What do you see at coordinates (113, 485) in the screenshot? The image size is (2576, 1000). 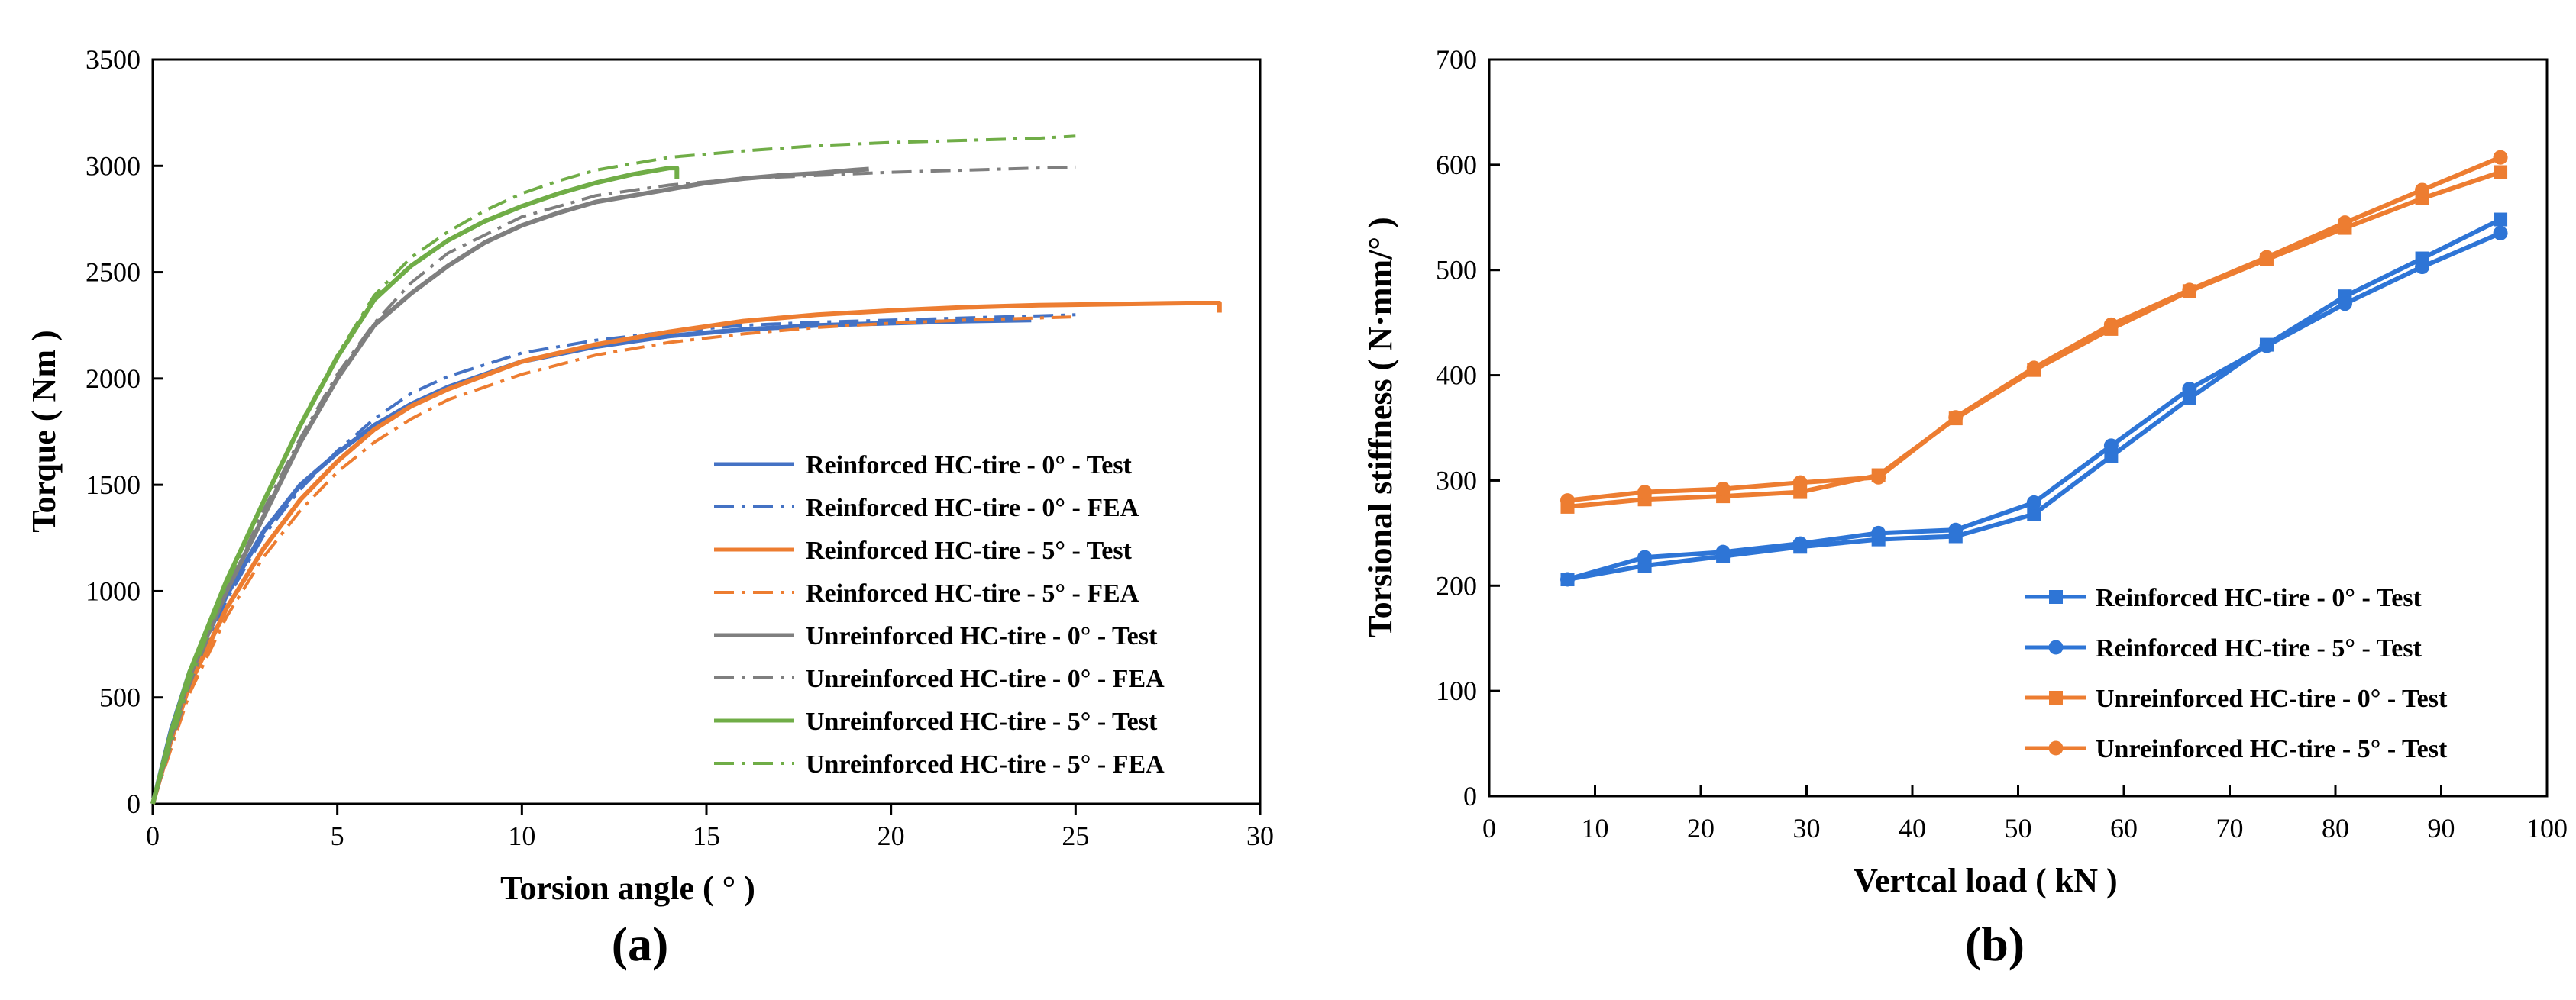 I see `y-tick-label: 1500` at bounding box center [113, 485].